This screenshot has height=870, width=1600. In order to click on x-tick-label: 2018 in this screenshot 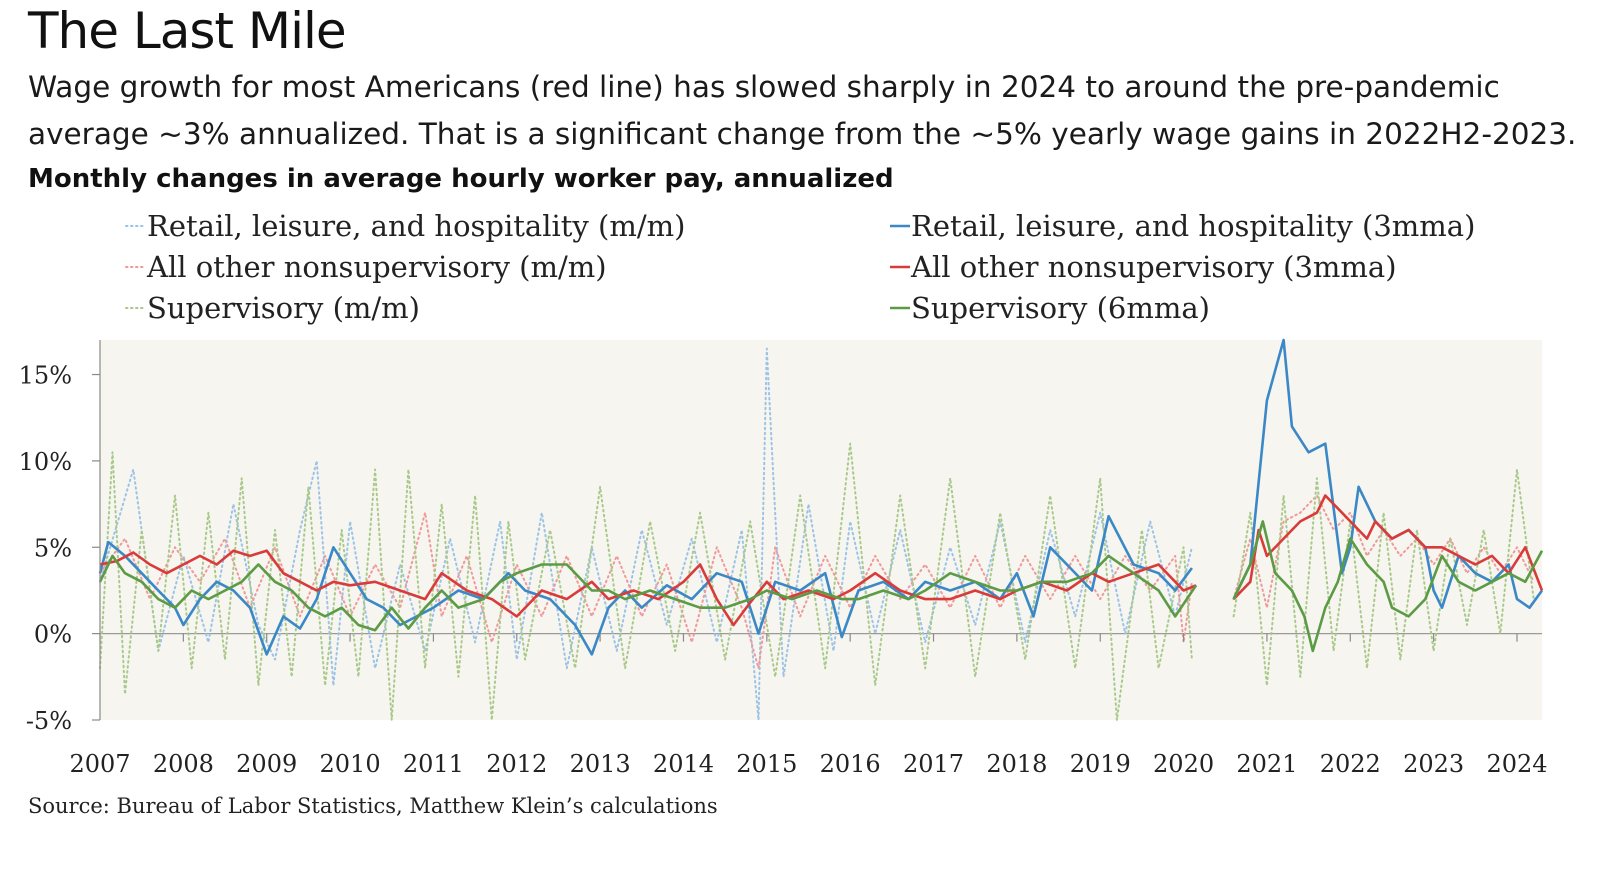, I will do `click(1016, 764)`.